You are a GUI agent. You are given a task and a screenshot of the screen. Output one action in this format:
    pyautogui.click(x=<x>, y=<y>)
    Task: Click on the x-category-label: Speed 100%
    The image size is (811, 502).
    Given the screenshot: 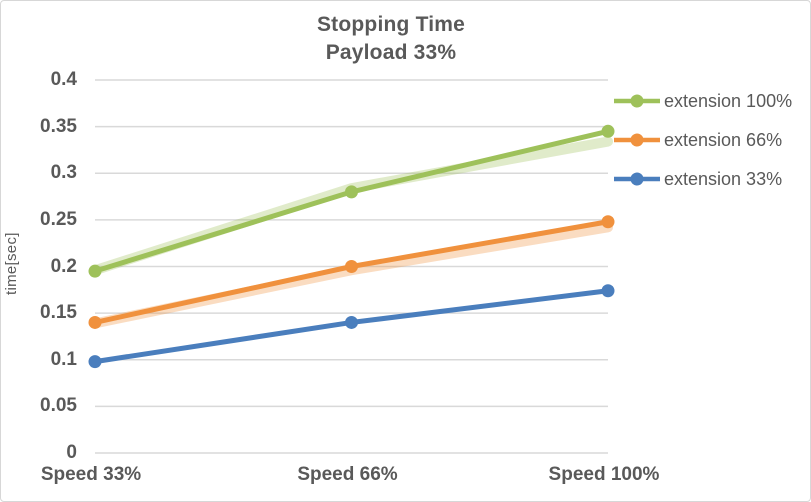 What is the action you would take?
    pyautogui.click(x=604, y=474)
    